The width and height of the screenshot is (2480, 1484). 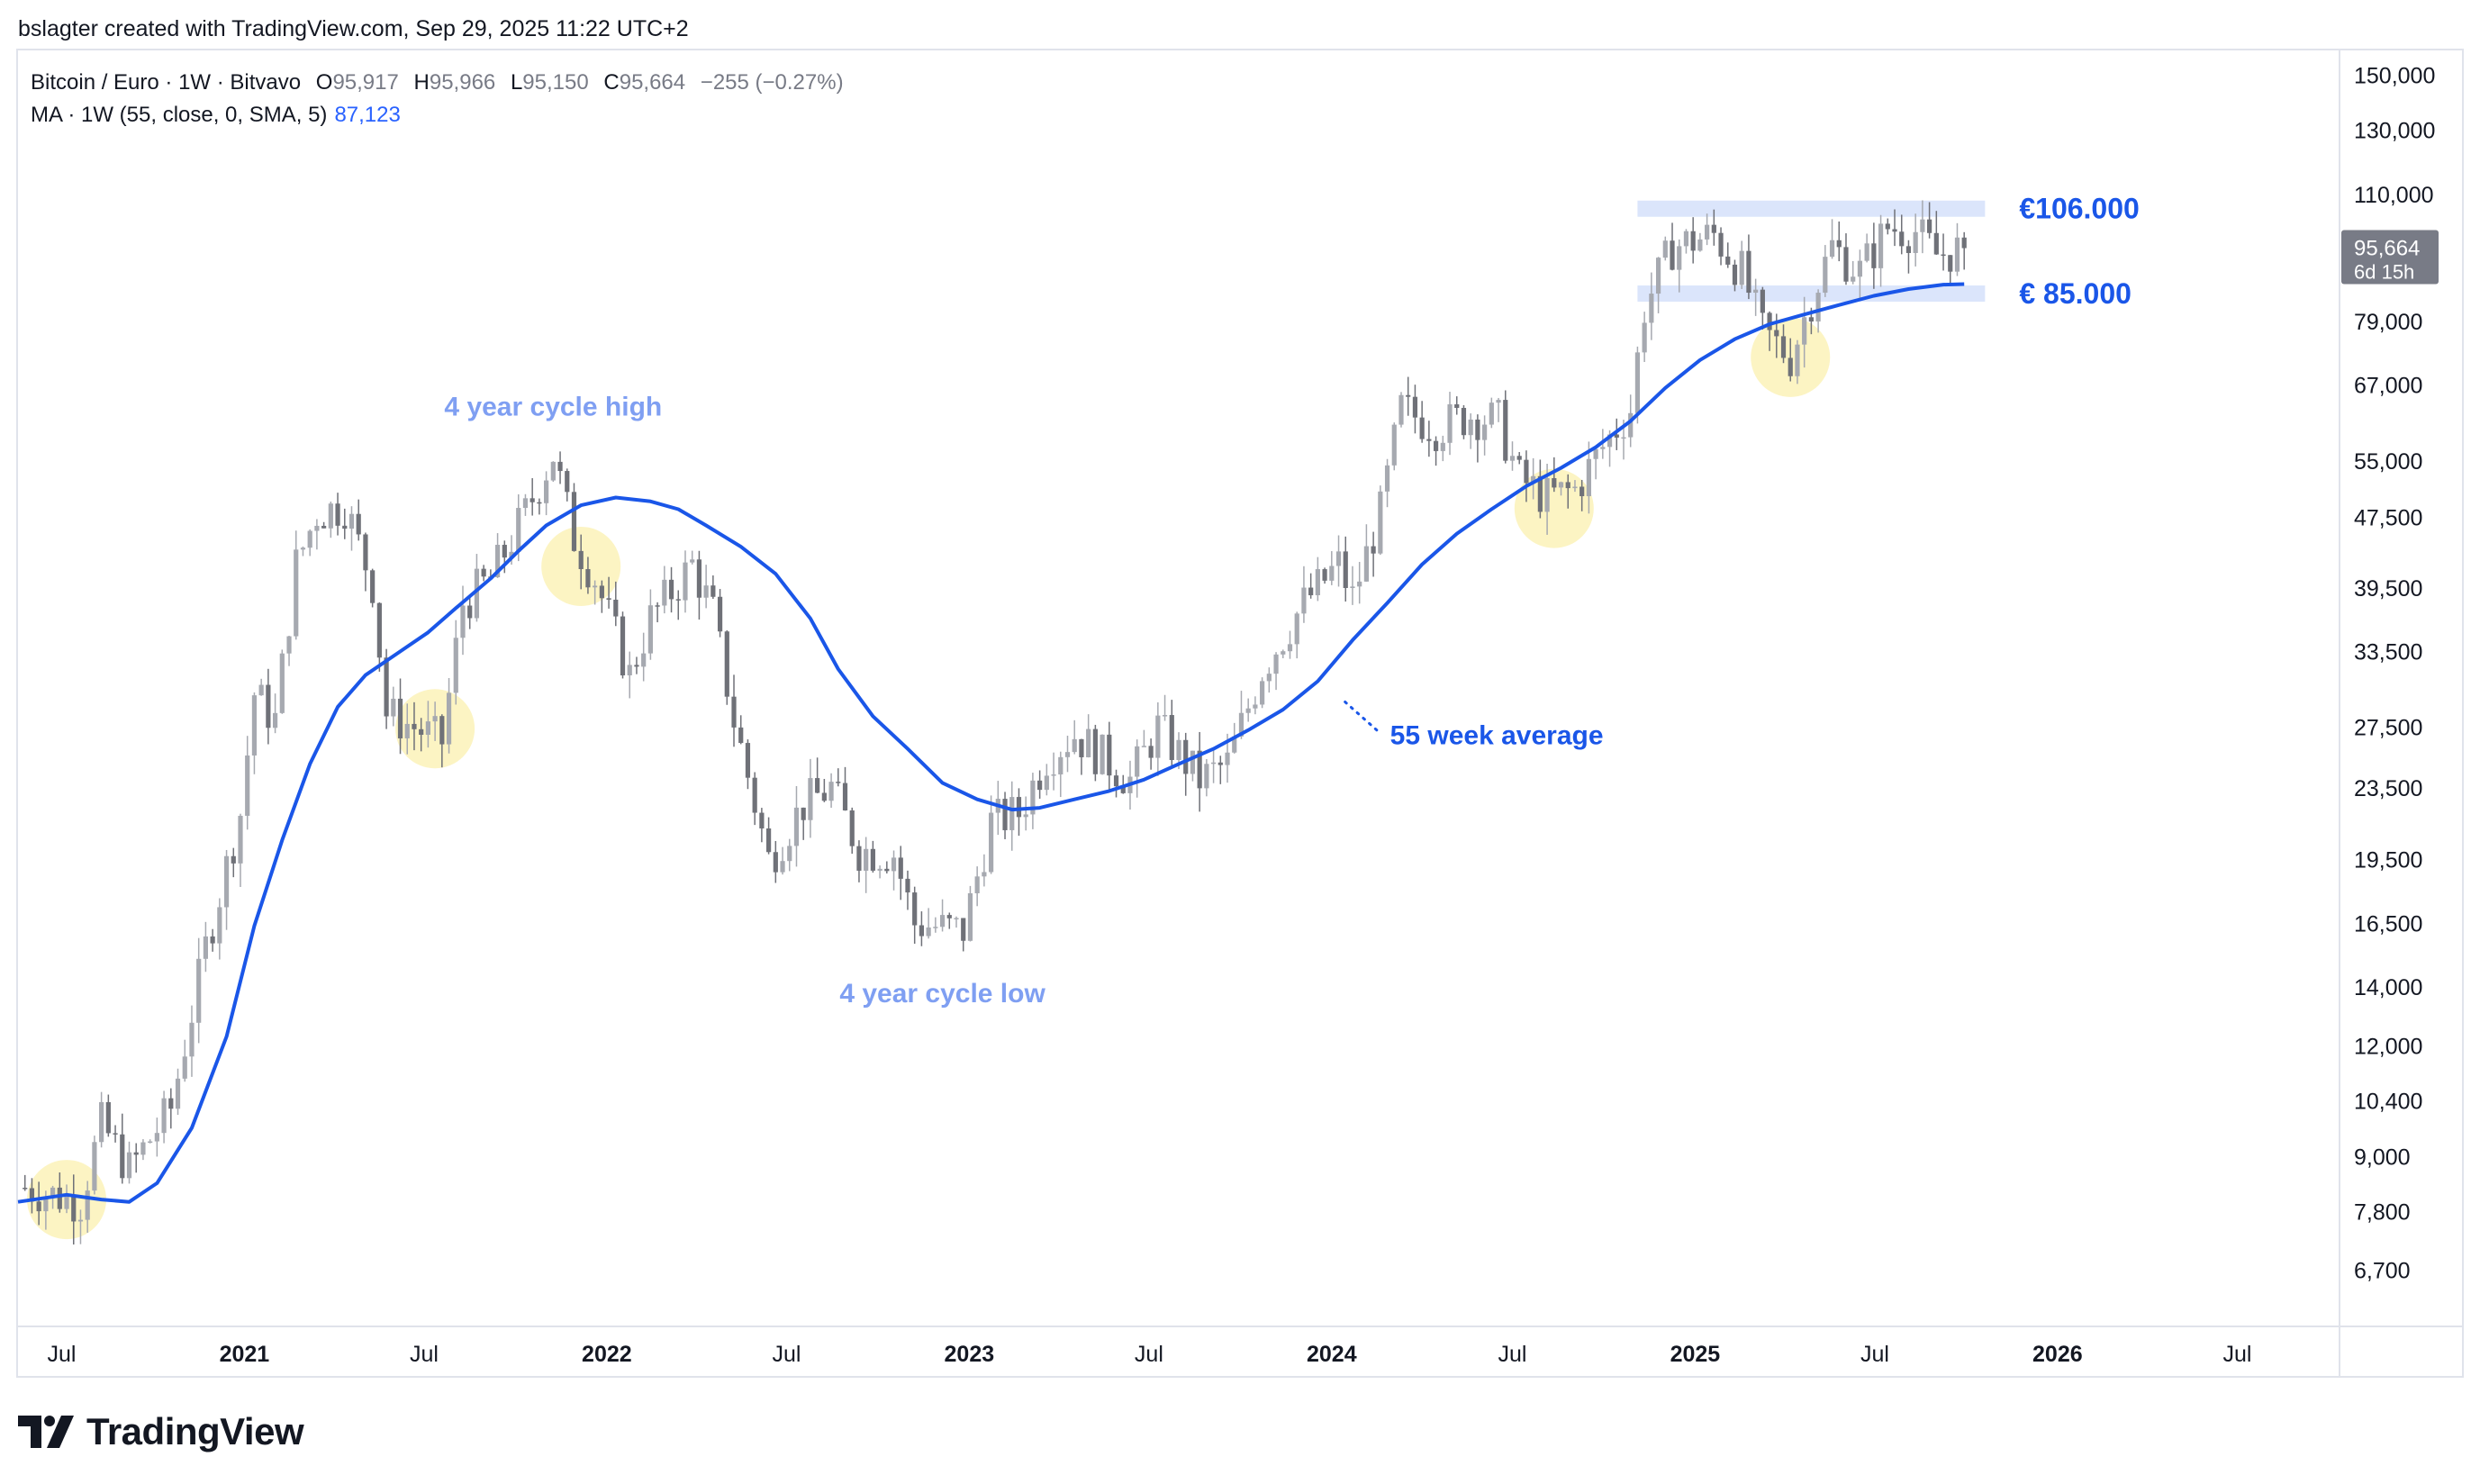 I want to click on price-tick-label: 55,000, so click(x=2388, y=462).